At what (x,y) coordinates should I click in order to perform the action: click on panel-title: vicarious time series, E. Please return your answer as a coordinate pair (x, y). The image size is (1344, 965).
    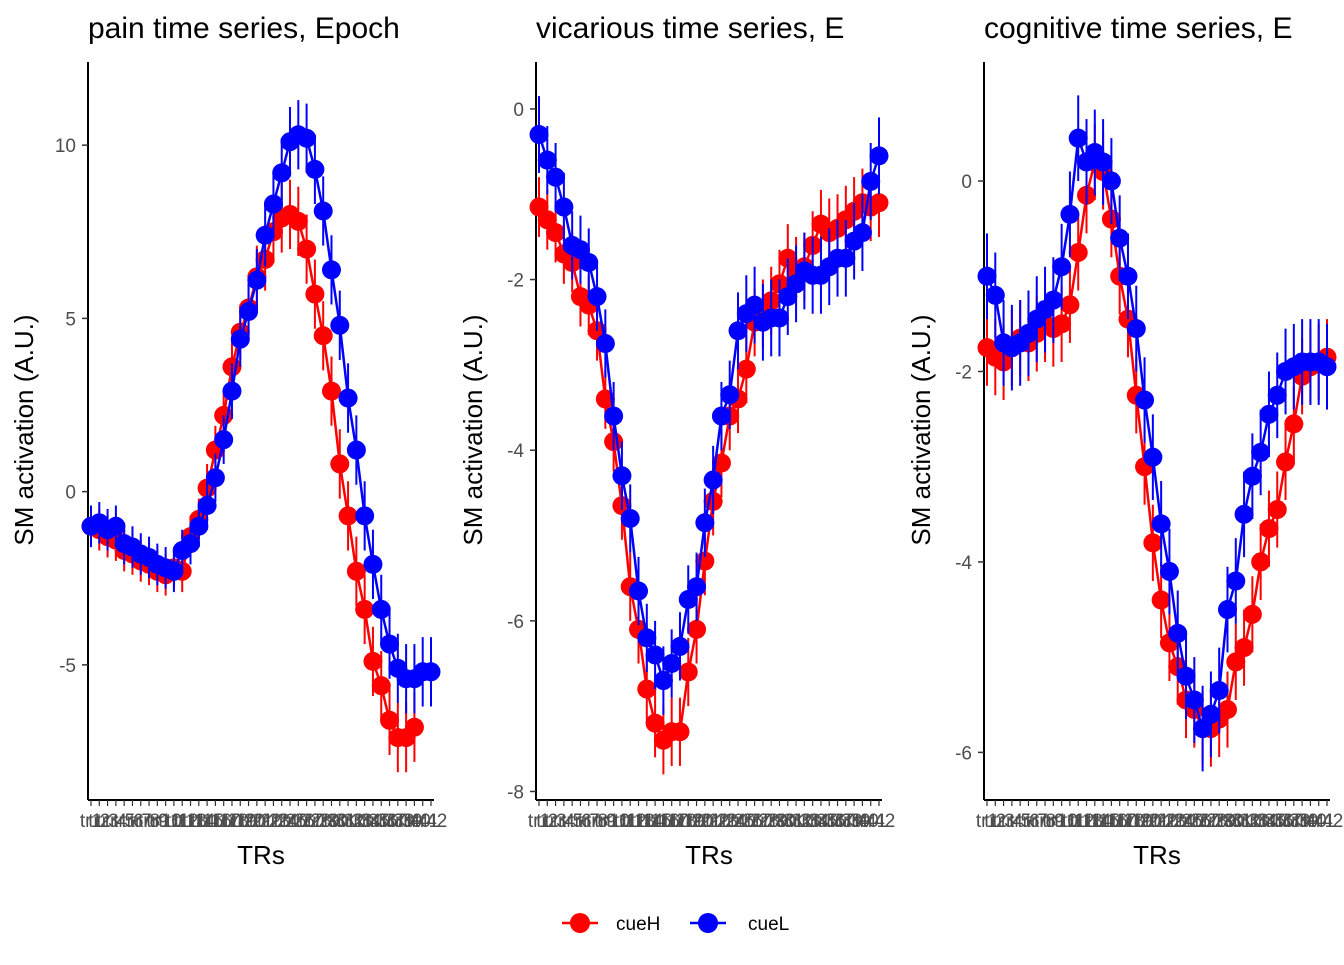
    Looking at the image, I should click on (690, 28).